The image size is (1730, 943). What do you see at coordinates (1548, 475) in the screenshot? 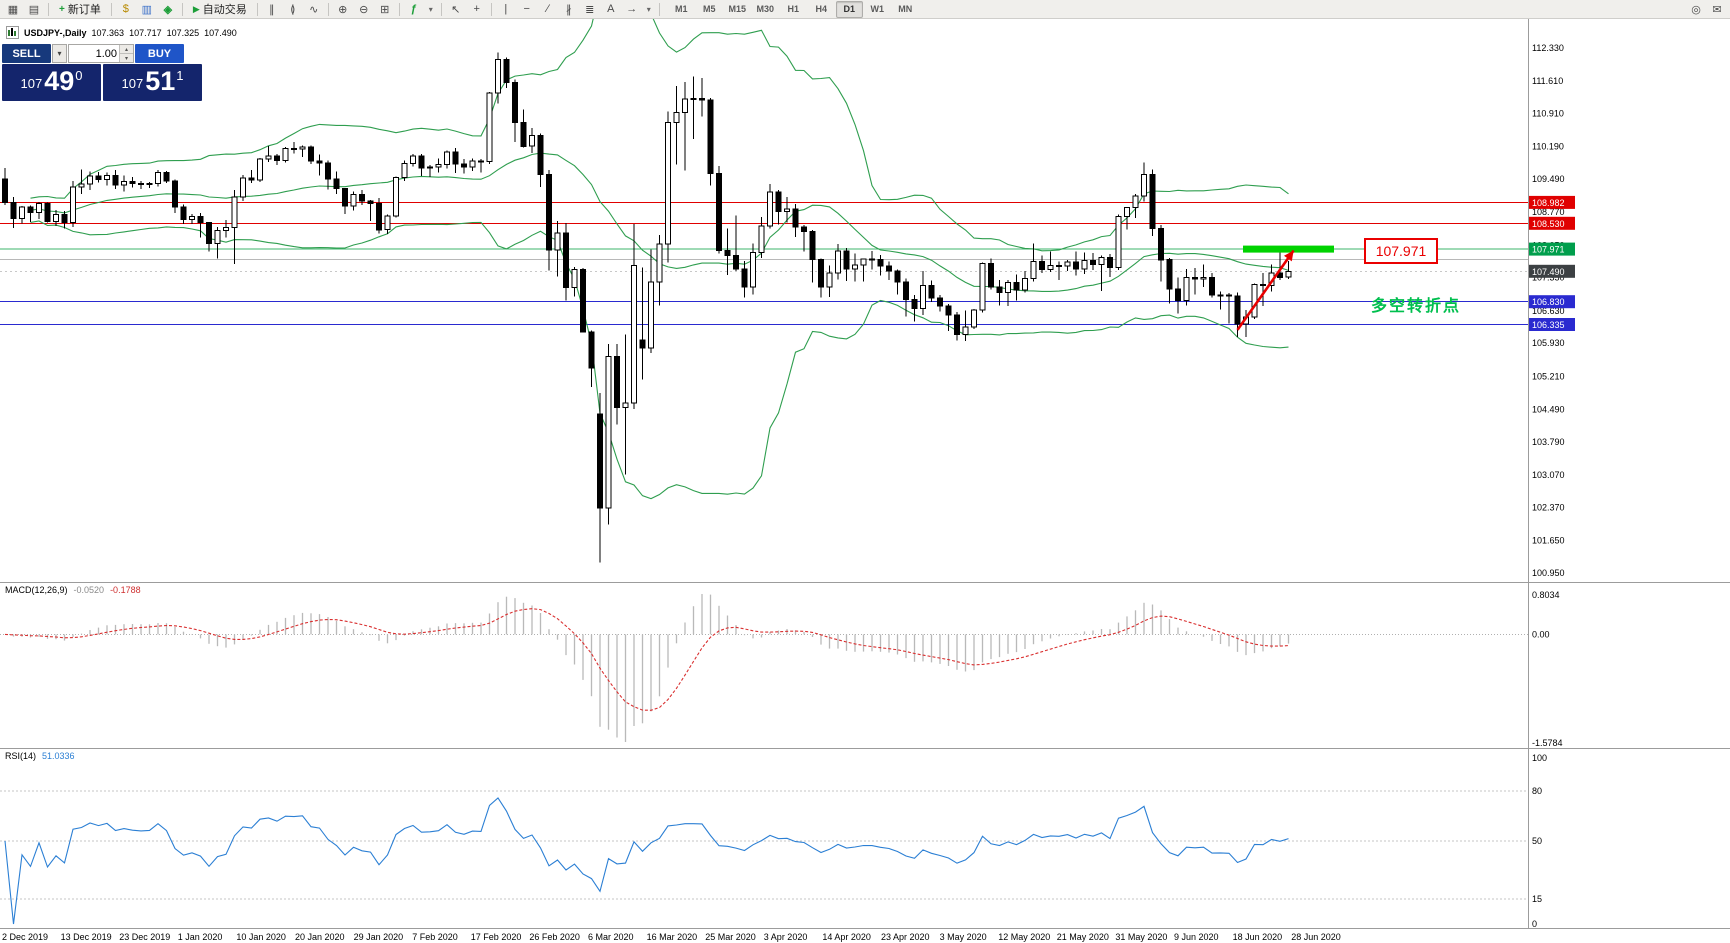
I see `svg-text: 103.070` at bounding box center [1548, 475].